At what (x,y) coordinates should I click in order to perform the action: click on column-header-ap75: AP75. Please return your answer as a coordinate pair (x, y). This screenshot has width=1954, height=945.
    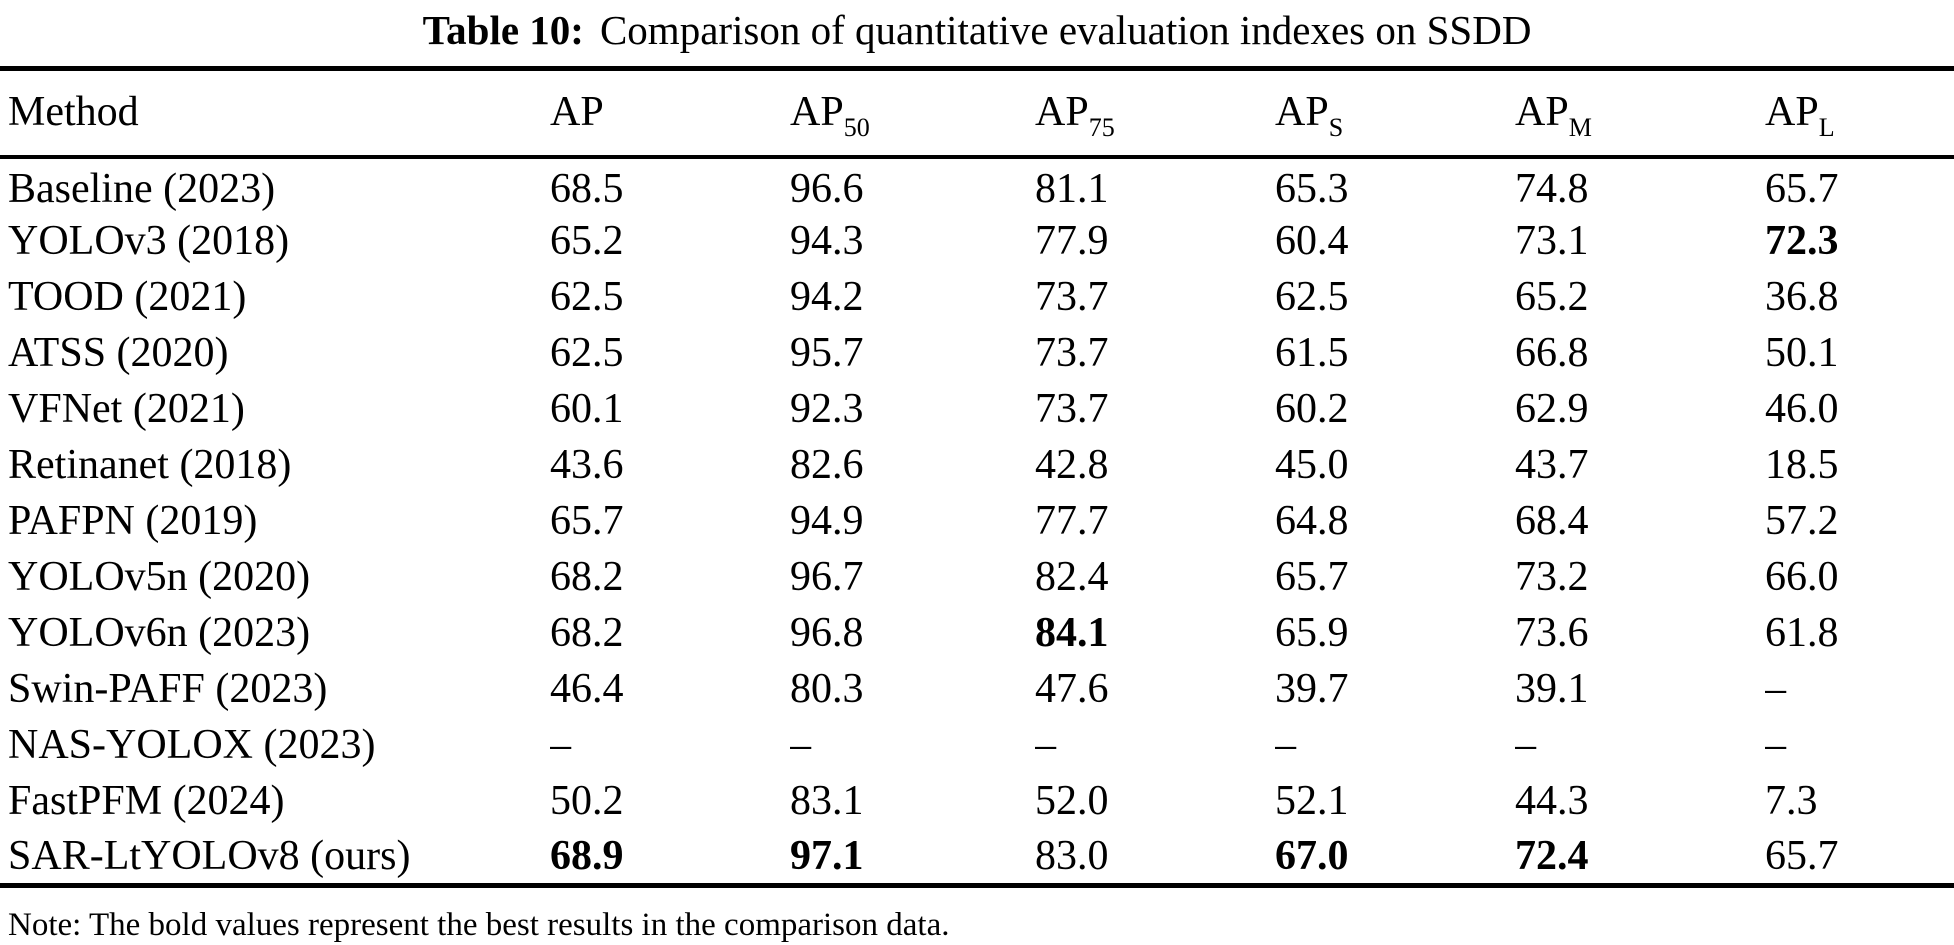
    Looking at the image, I should click on (1155, 113).